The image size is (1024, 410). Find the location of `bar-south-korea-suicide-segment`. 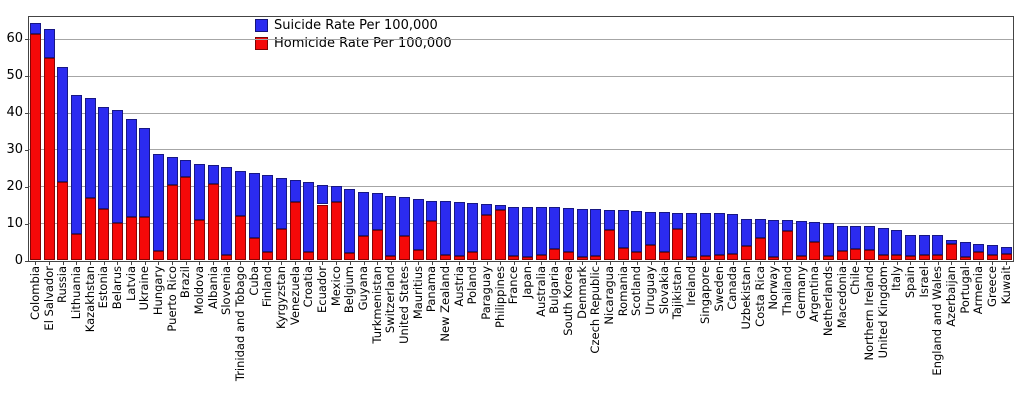

bar-south-korea-suicide-segment is located at coordinates (569, 230).